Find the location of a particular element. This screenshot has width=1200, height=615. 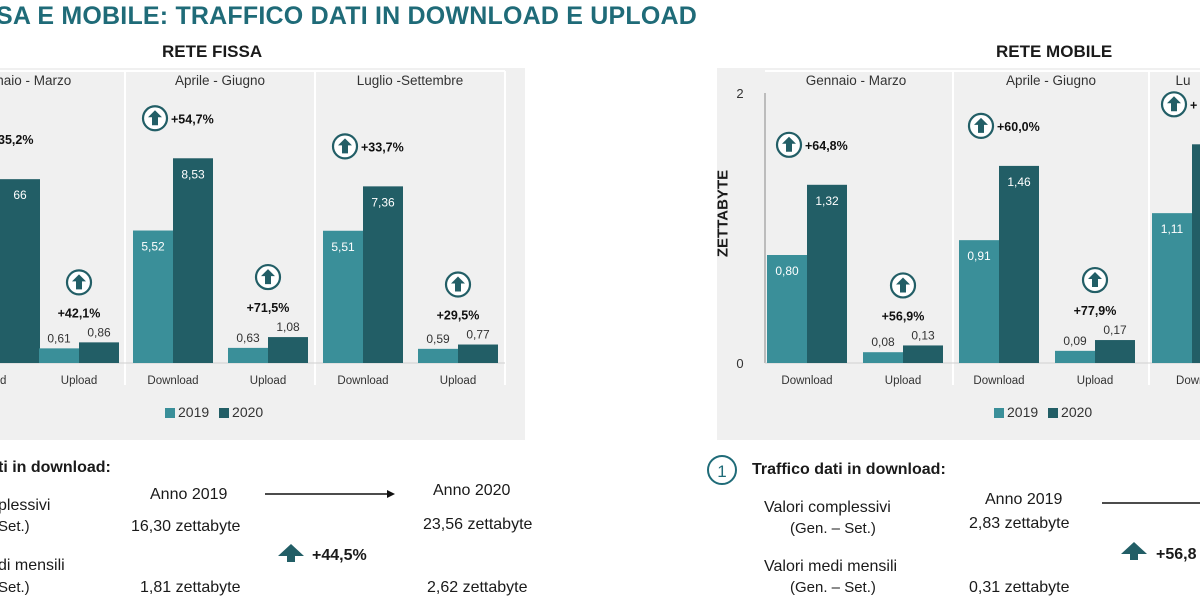

change-label: +56,9% is located at coordinates (903, 316).